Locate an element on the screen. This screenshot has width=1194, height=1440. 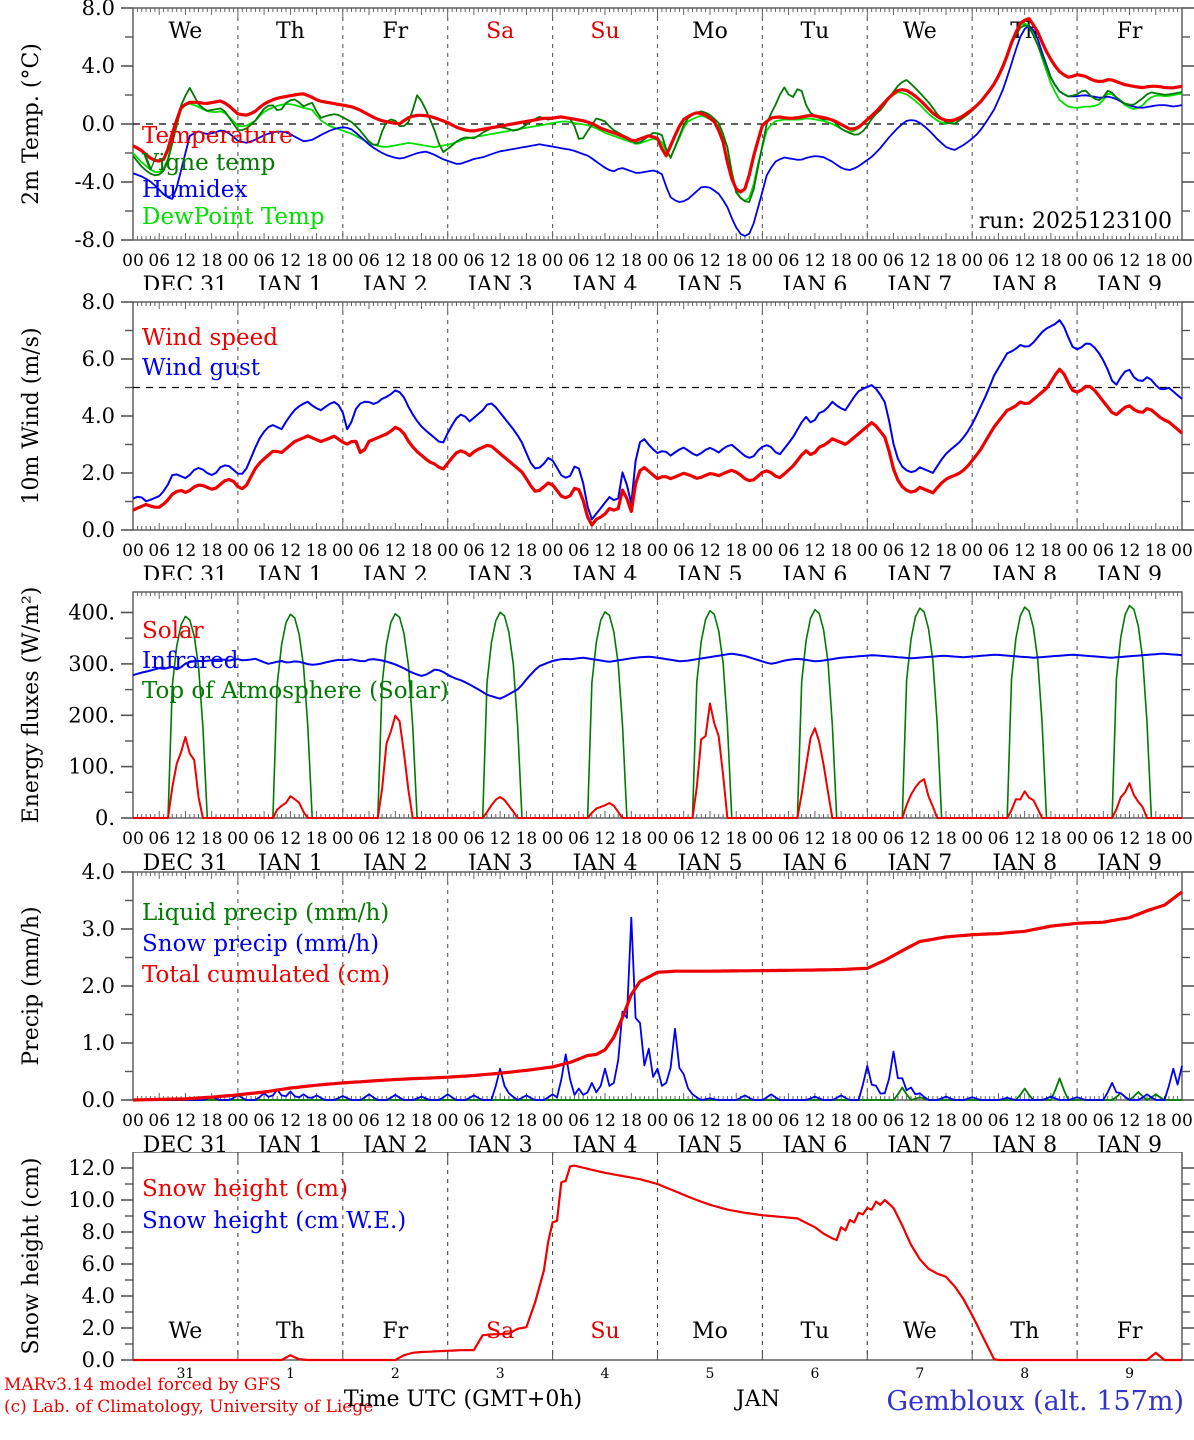
snow-ytick-label: 12.0 is located at coordinates (91, 1168).